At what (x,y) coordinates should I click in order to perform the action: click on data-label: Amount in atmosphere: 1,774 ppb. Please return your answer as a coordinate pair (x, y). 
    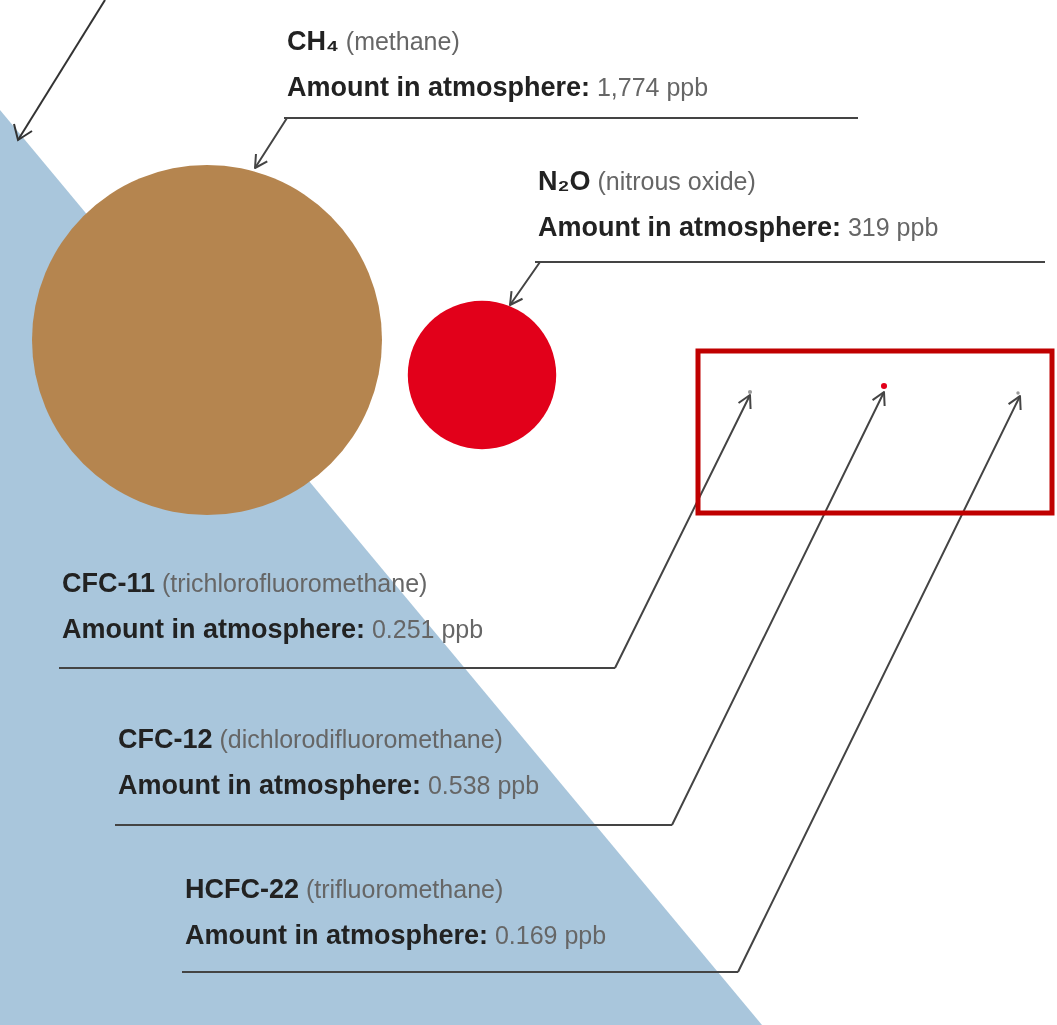
    Looking at the image, I should click on (498, 87).